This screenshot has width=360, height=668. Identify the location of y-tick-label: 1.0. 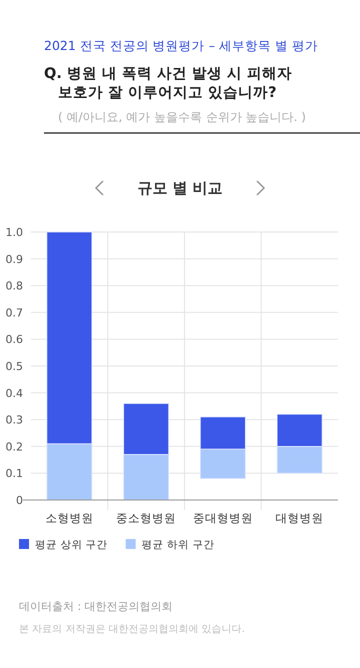
(14, 232).